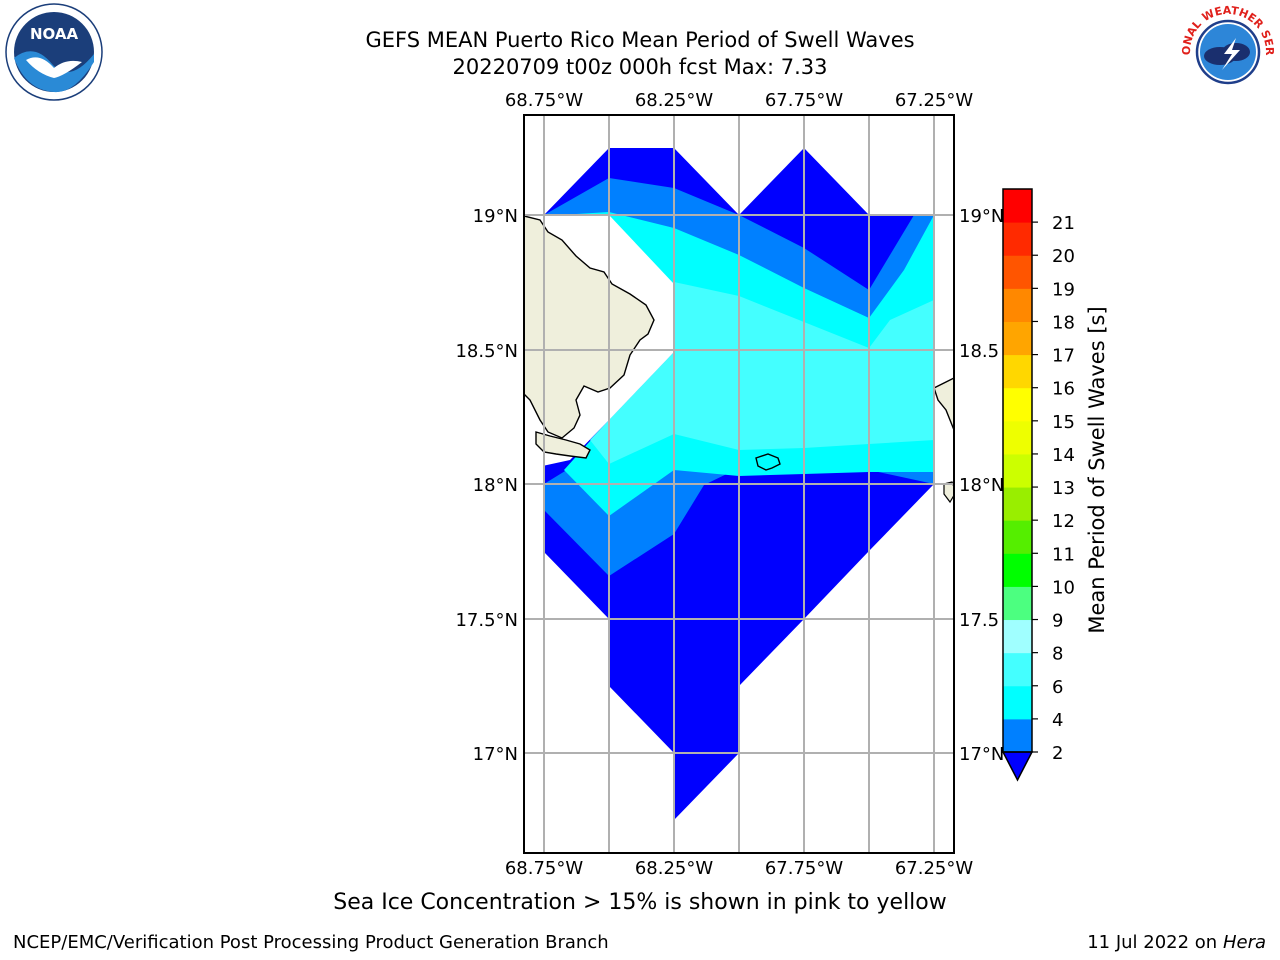 The width and height of the screenshot is (1280, 960). I want to click on date-text: 11 Jul 2022 on Hera, so click(1176, 942).